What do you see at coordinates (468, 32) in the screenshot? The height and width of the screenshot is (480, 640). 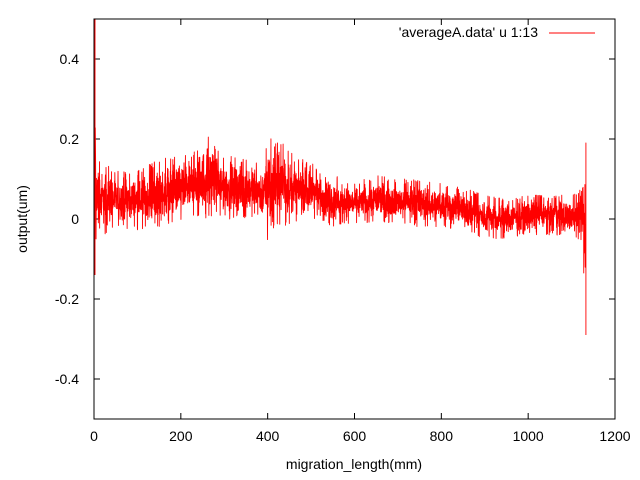 I see `legend-label: 'averageA.data' u 1:13` at bounding box center [468, 32].